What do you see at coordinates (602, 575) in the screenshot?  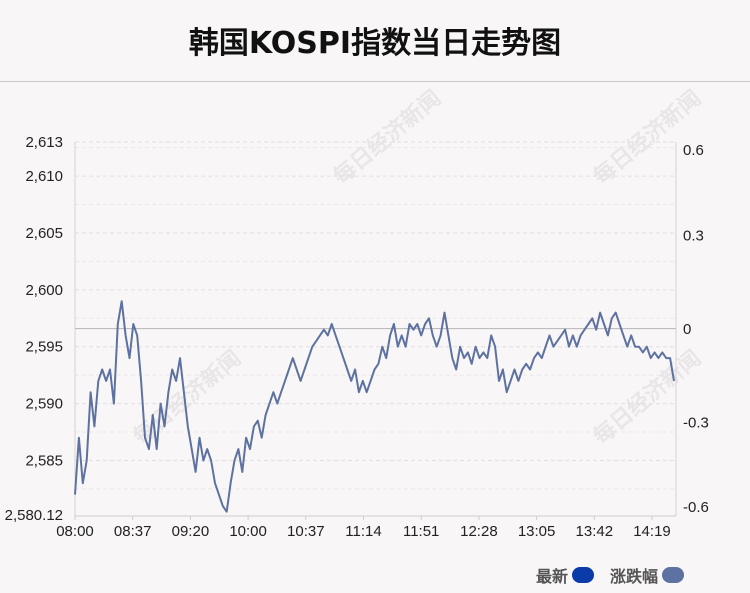 I see `legend: 最新 涨跌幅` at bounding box center [602, 575].